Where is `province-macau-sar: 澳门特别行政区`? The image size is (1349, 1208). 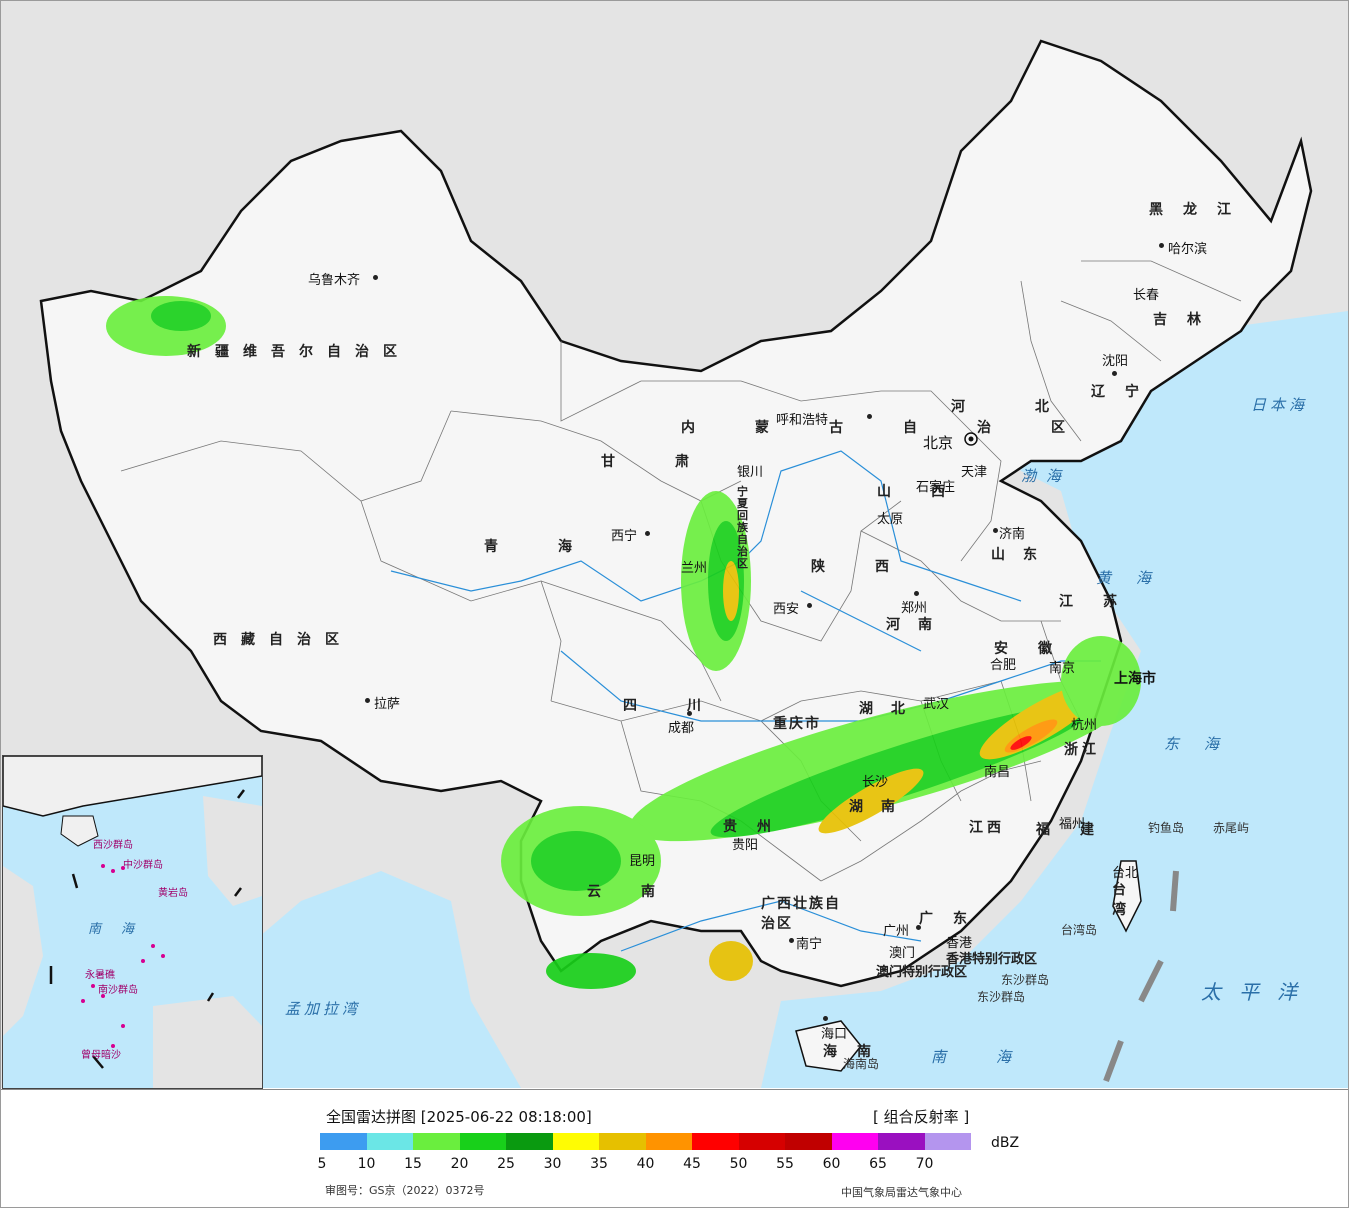
province-macau-sar: 澳门特别行政区 is located at coordinates (922, 972).